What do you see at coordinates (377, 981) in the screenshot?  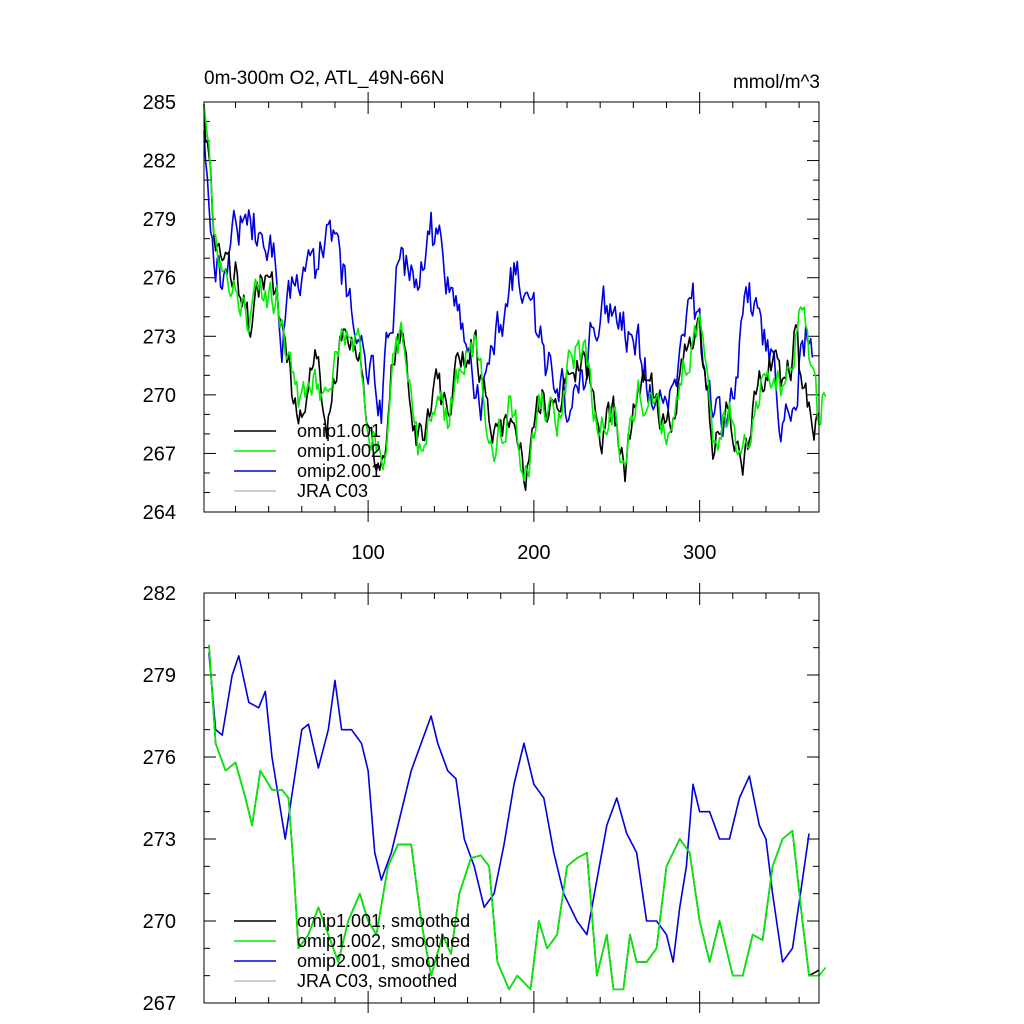 I see `legend-label: JRA C03, smoothed` at bounding box center [377, 981].